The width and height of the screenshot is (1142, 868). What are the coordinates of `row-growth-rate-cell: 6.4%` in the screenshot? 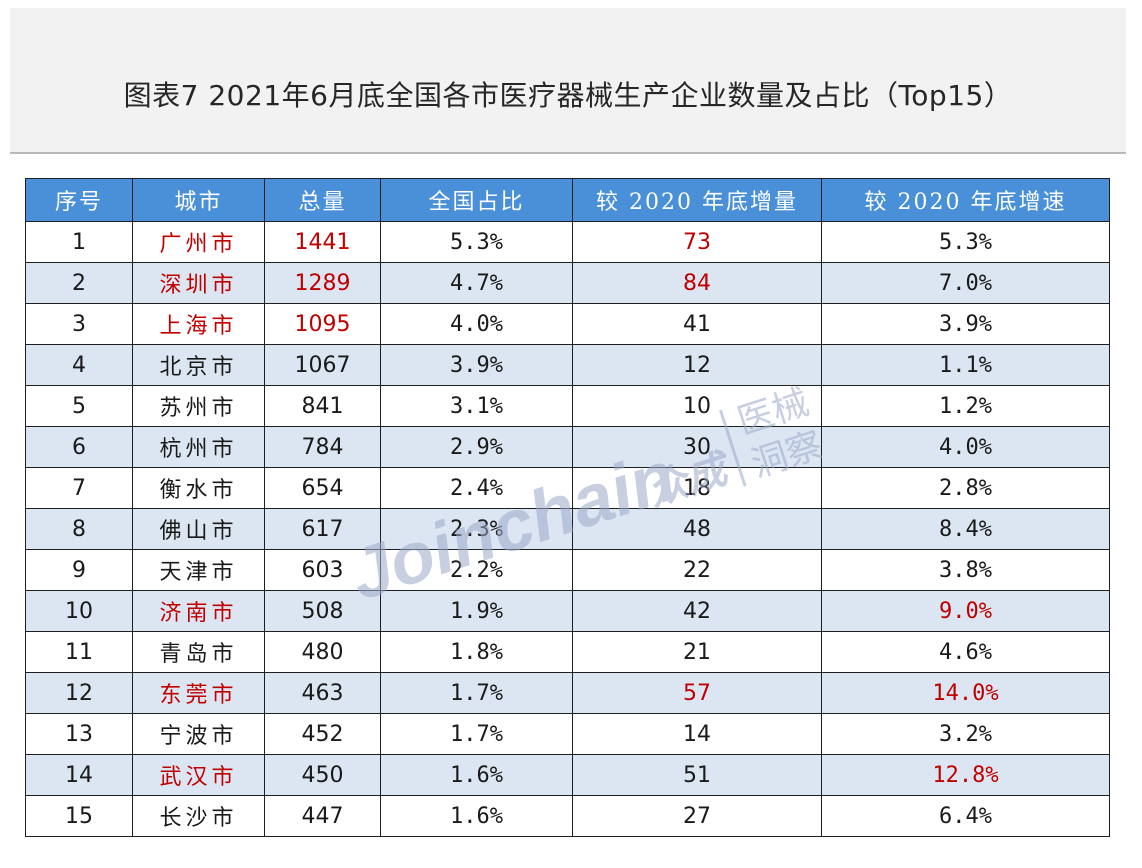 It's located at (965, 816).